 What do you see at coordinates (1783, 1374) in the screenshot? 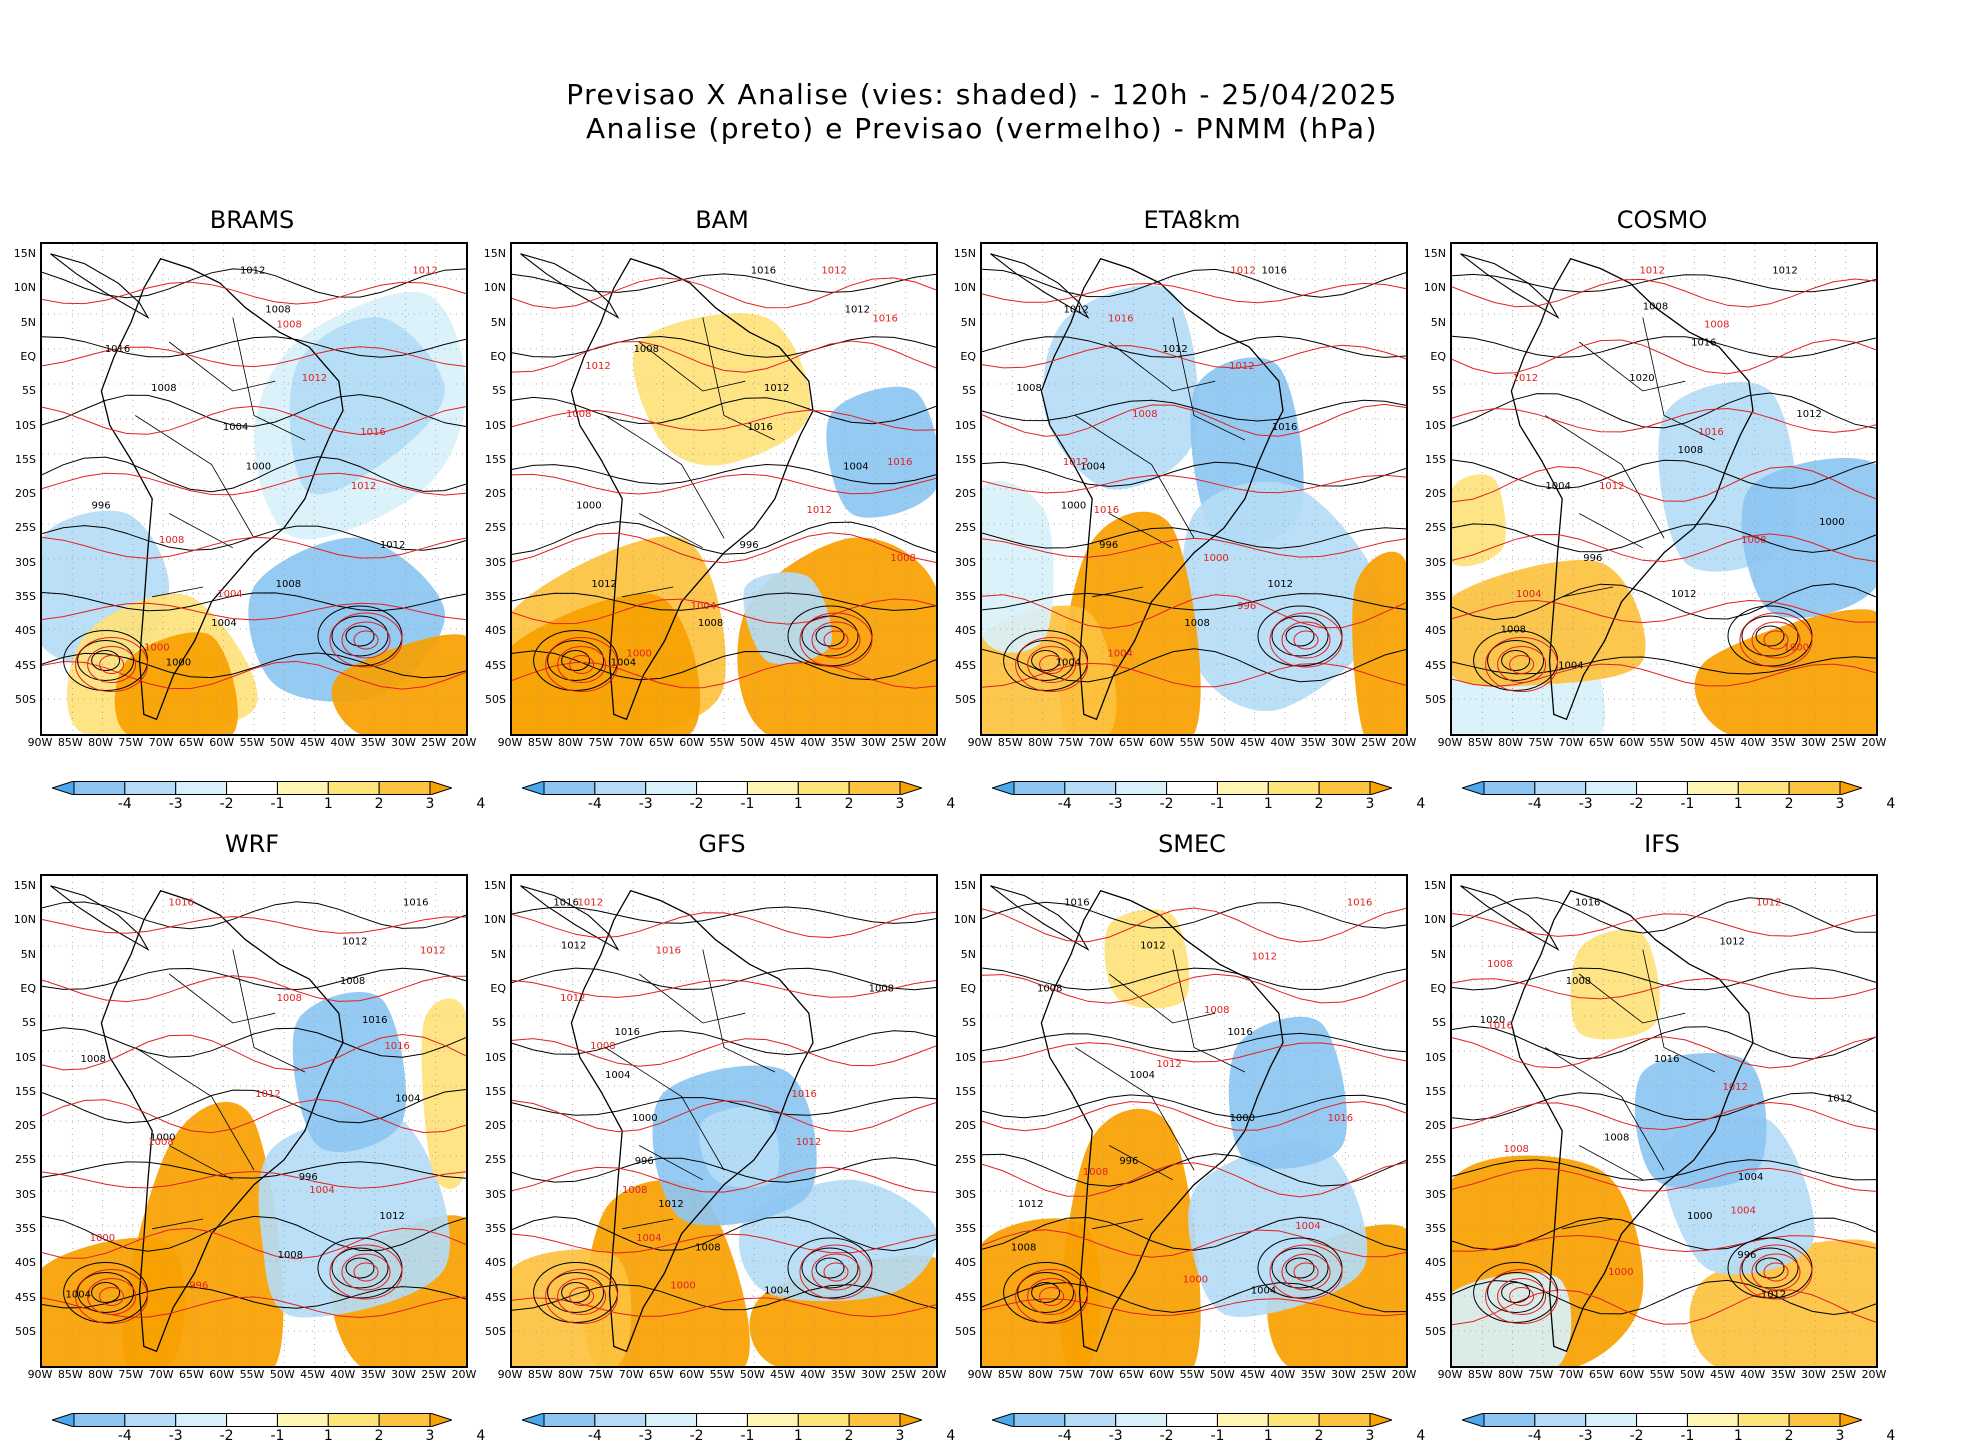
I see `longitude-tick-label: 35W` at bounding box center [1783, 1374].